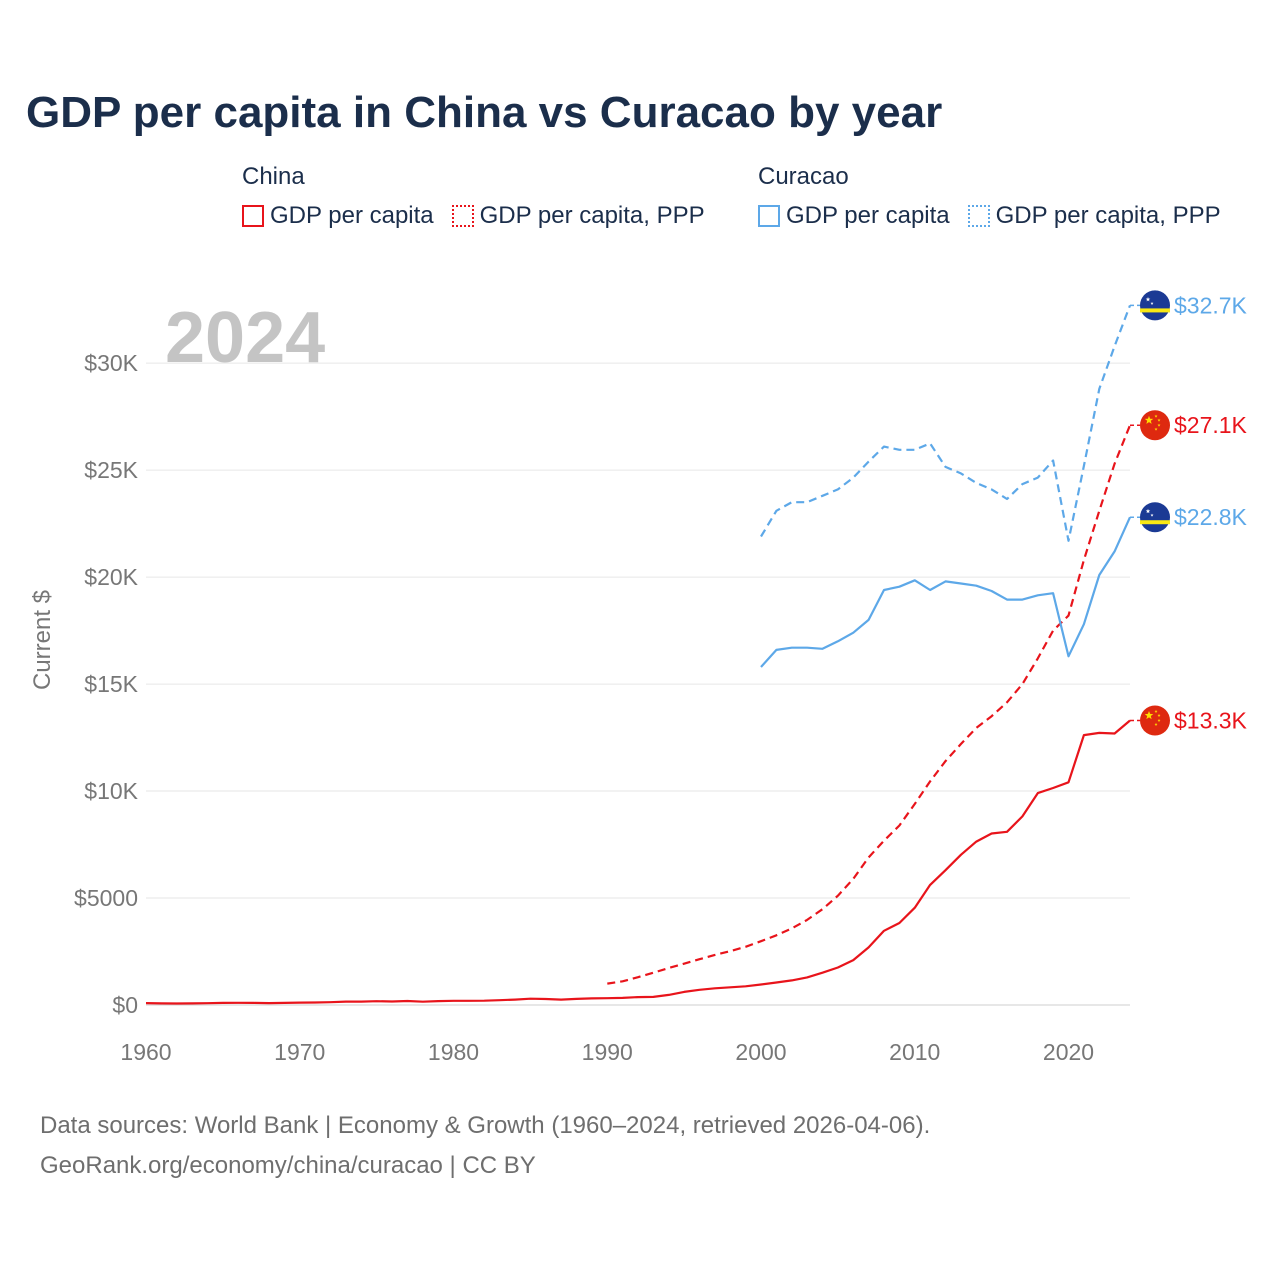  Describe the element at coordinates (125, 1005) in the screenshot. I see `y-tick-label: $0` at that location.